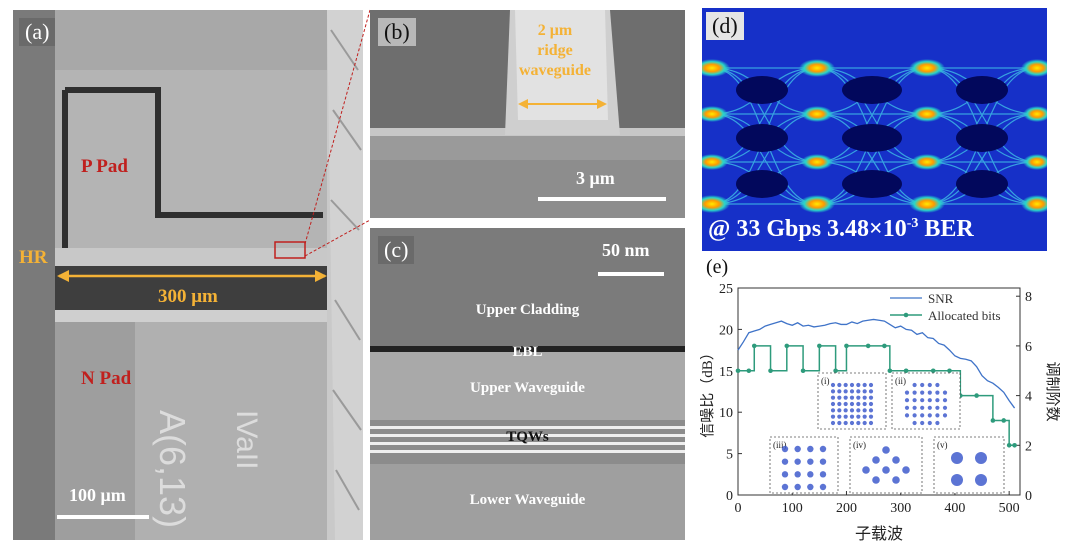 The height and width of the screenshot is (557, 1080). Describe the element at coordinates (1028, 347) in the screenshot. I see `y2-tick-label-3: 6` at that location.